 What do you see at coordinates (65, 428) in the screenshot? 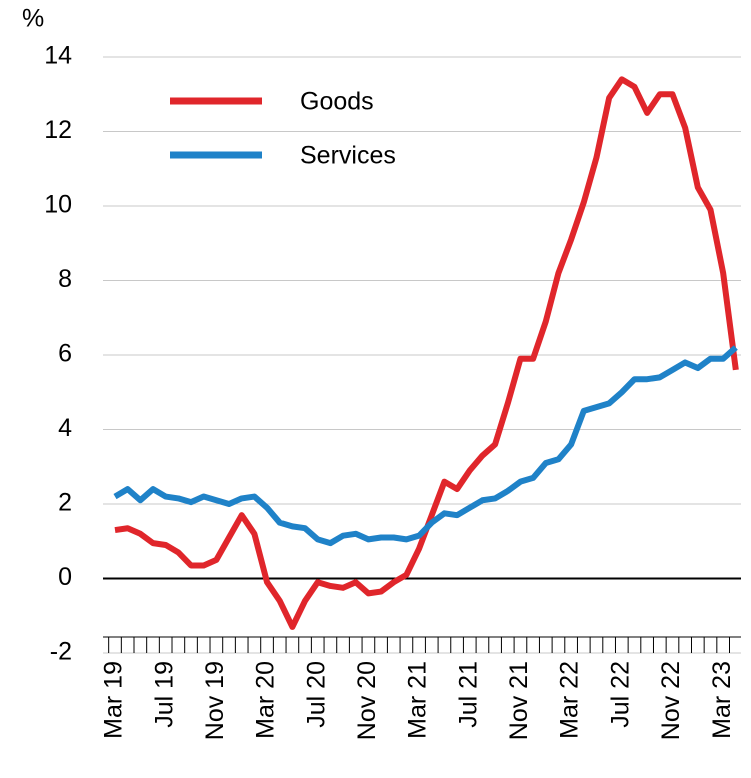
I see `y-tick-label: 4` at bounding box center [65, 428].